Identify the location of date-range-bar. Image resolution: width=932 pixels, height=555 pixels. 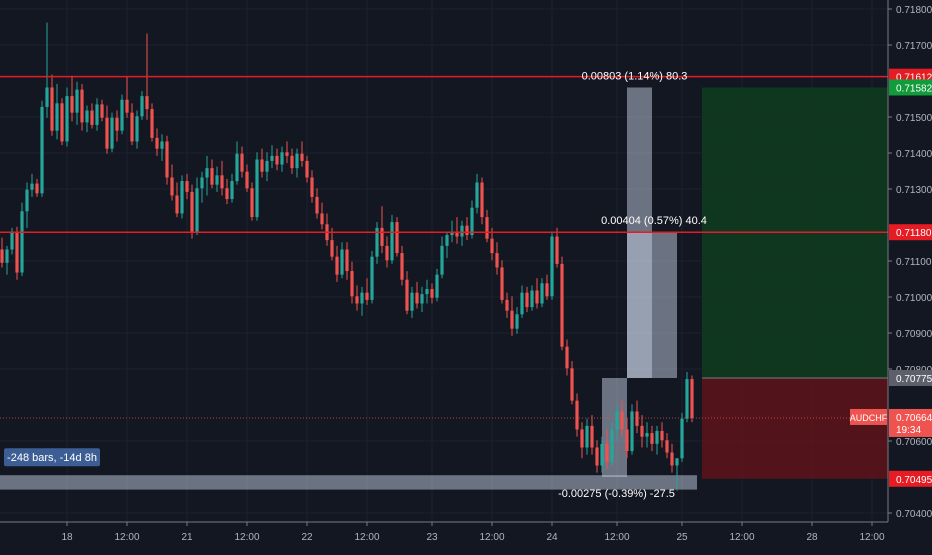
(348, 482).